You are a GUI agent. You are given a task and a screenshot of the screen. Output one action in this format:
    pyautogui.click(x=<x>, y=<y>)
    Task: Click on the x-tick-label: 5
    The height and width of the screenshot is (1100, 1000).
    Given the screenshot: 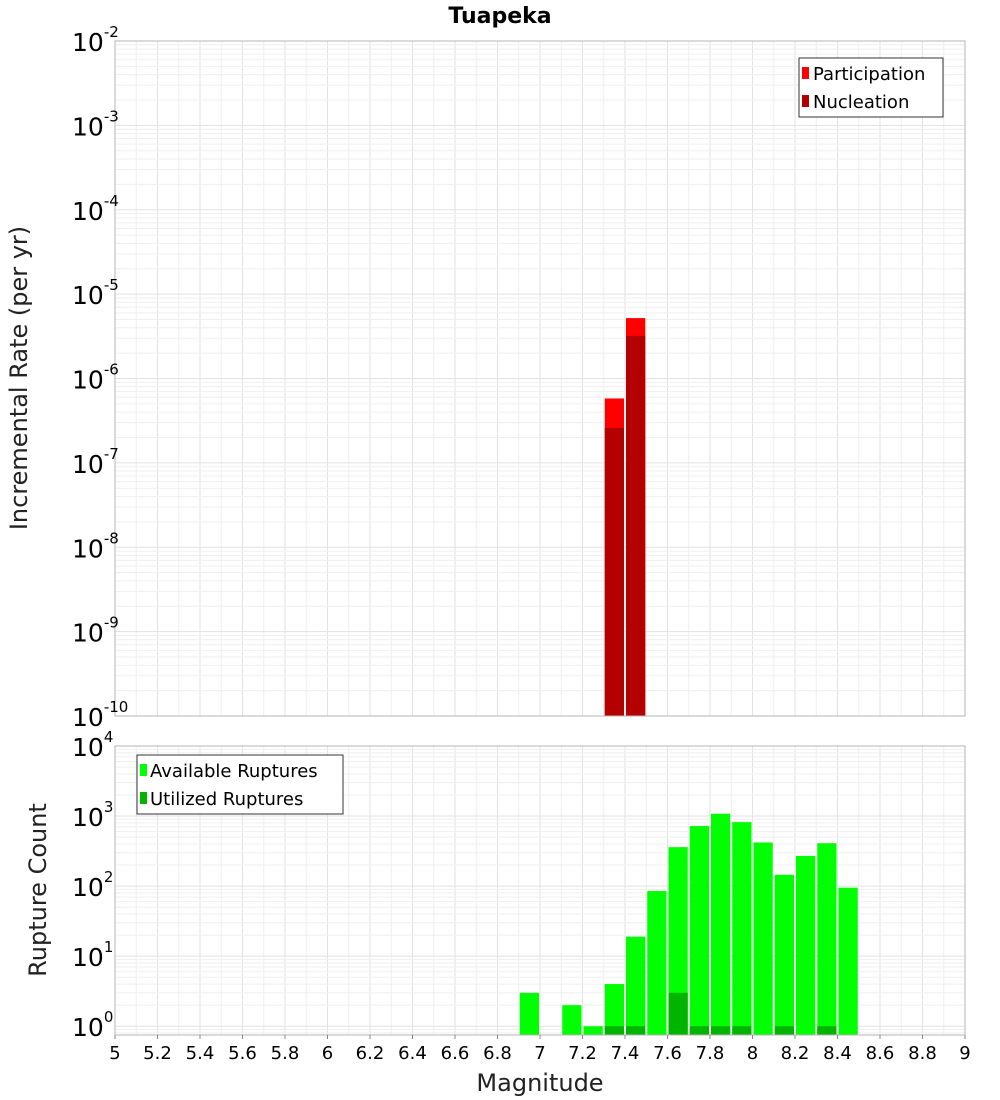 What is the action you would take?
    pyautogui.click(x=114, y=1053)
    